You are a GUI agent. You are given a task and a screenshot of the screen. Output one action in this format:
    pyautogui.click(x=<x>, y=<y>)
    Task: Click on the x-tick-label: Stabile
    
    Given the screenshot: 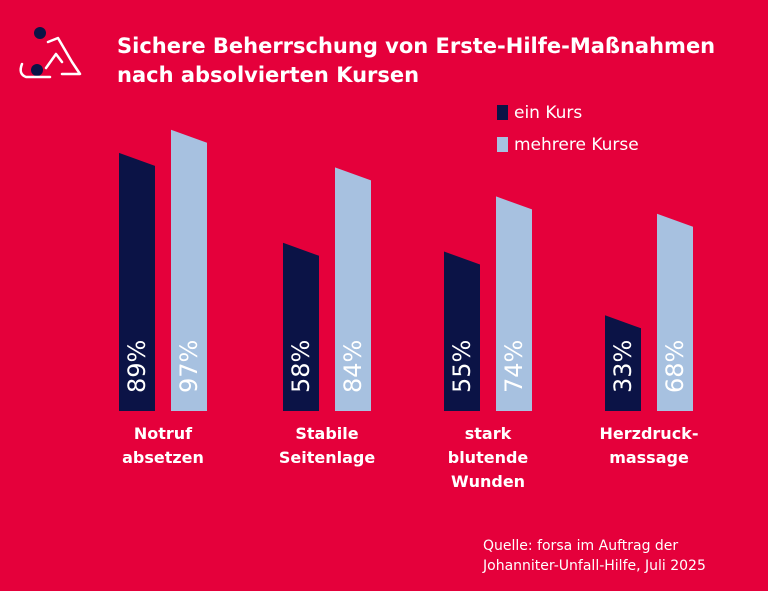 What is the action you would take?
    pyautogui.click(x=326, y=433)
    